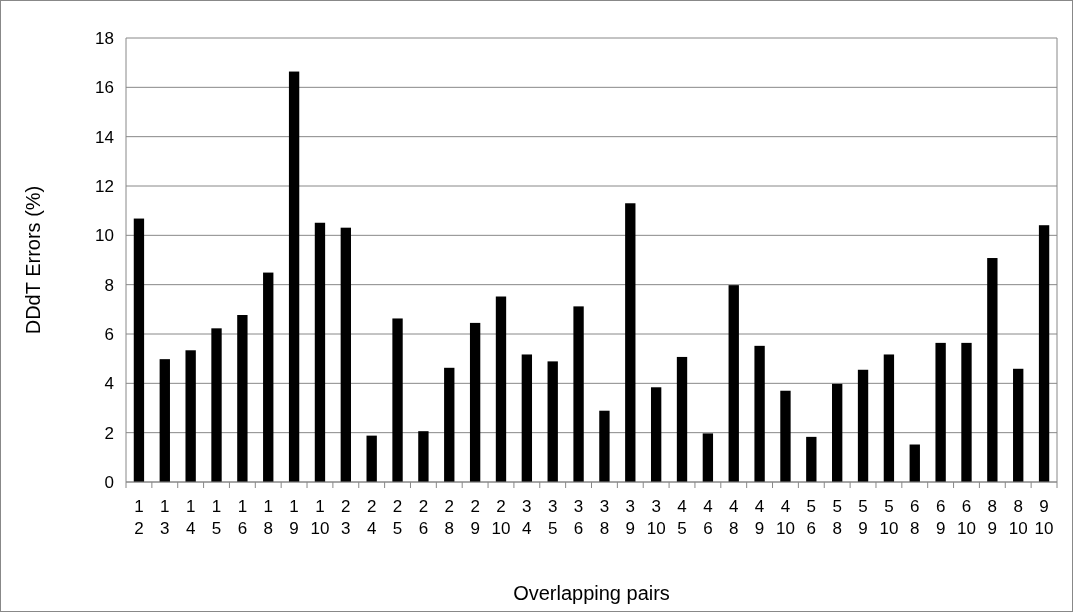 The height and width of the screenshot is (612, 1073). Describe the element at coordinates (863, 517) in the screenshot. I see `x-tick-label: 5 9` at that location.